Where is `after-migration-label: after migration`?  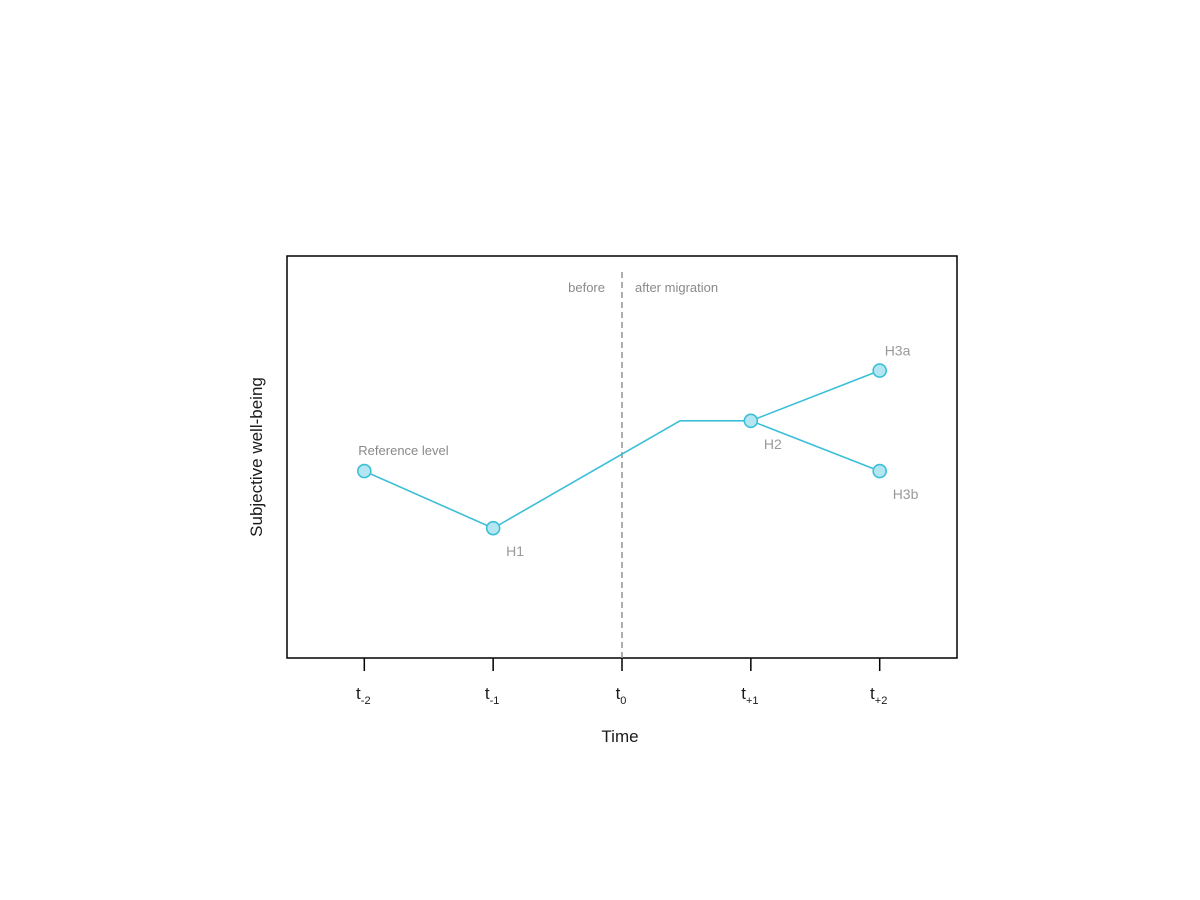 after-migration-label: after migration is located at coordinates (676, 287).